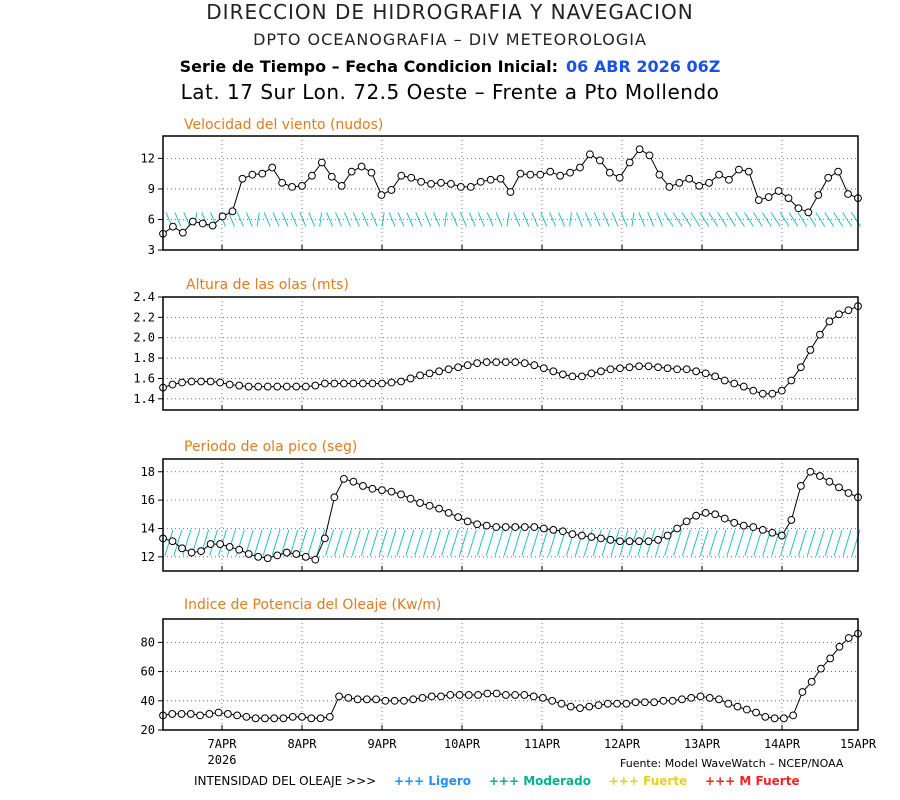 Image resolution: width=900 pixels, height=800 pixels. What do you see at coordinates (433, 781) in the screenshot?
I see `legend-ligero: +++ Ligero` at bounding box center [433, 781].